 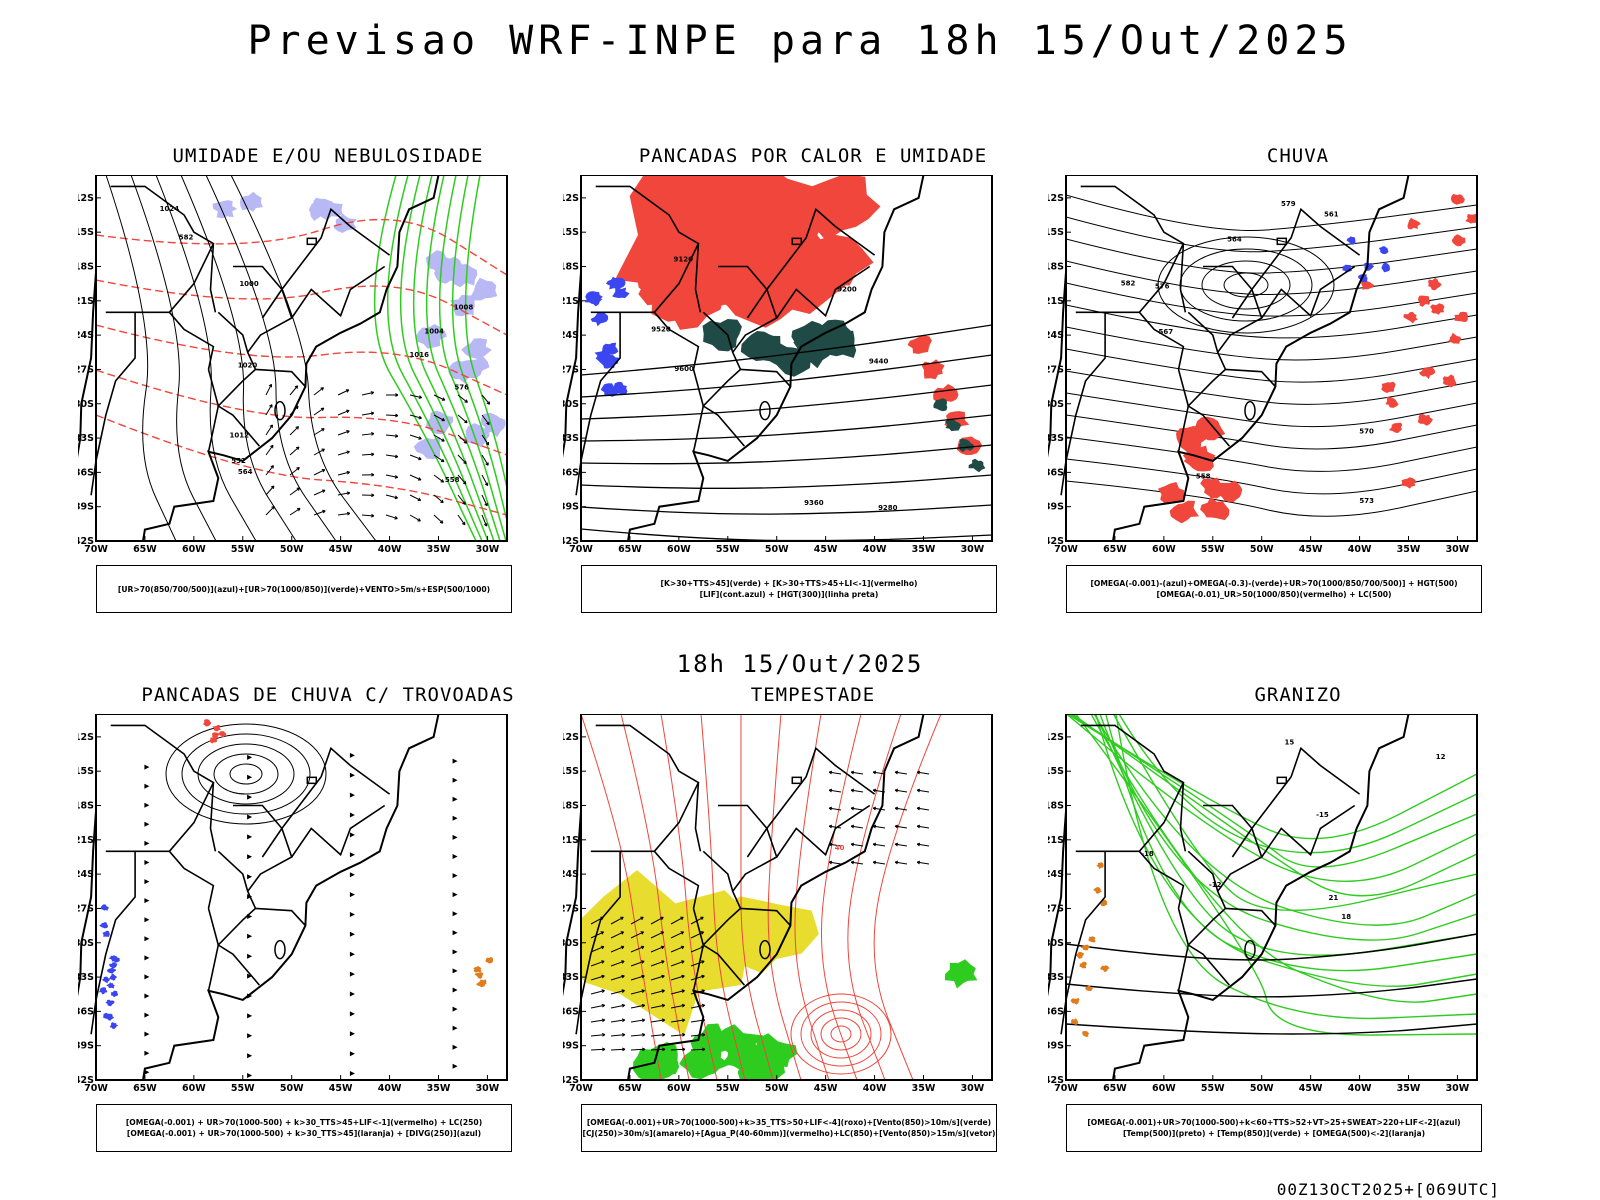 I want to click on y-tick-label: 21S, so click(x=86, y=301).